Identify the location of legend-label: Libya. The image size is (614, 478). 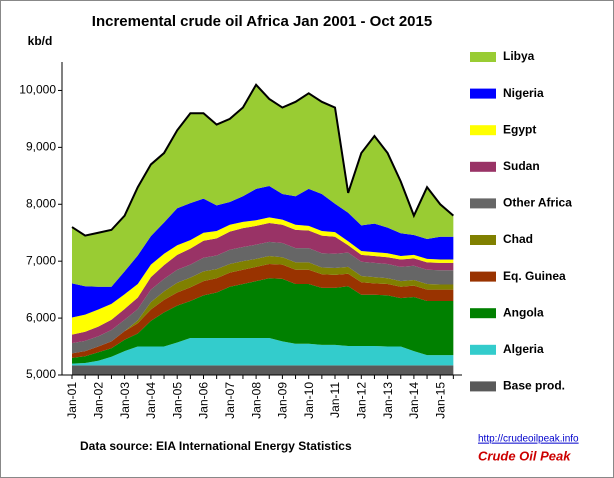
(519, 56).